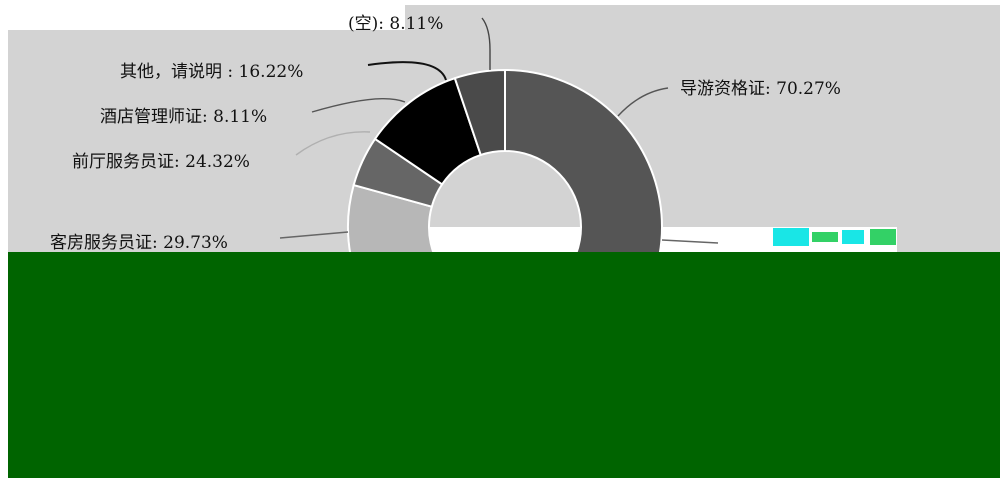  What do you see at coordinates (314, 235) in the screenshot?
I see `leader-line-room-service` at bounding box center [314, 235].